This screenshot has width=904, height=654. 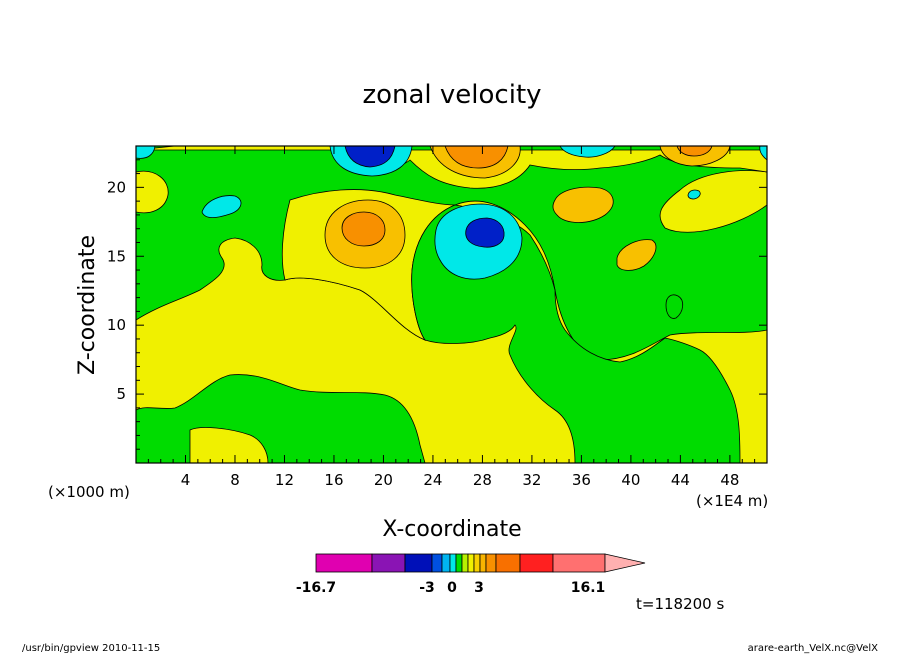 What do you see at coordinates (116, 256) in the screenshot?
I see `y-tick-label: 15` at bounding box center [116, 256].